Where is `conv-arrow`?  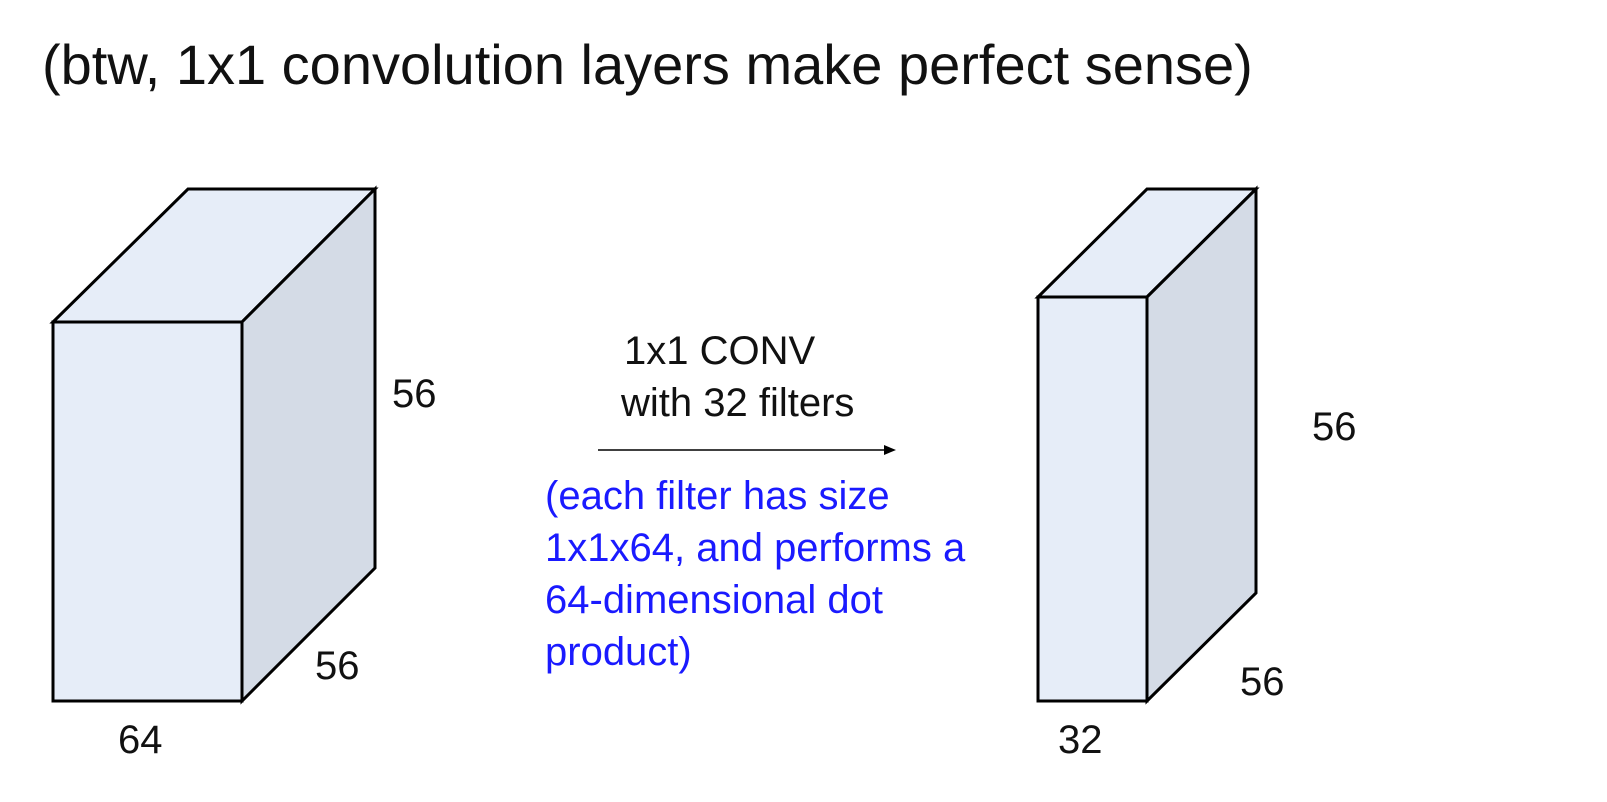 conv-arrow is located at coordinates (747, 450).